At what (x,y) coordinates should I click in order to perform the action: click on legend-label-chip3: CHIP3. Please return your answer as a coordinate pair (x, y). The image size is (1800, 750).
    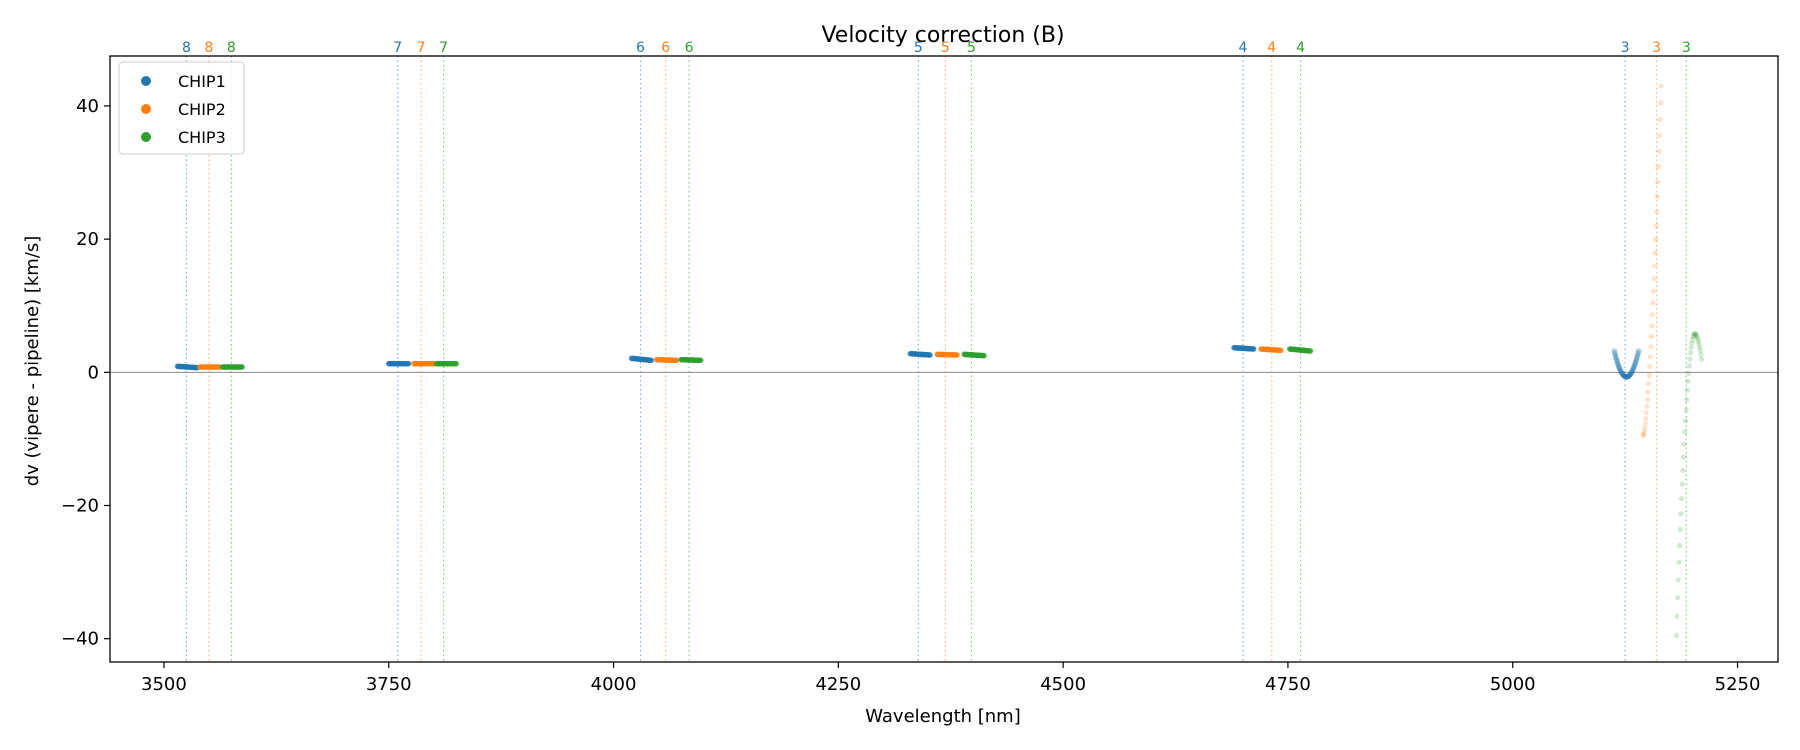
    Looking at the image, I should click on (202, 137).